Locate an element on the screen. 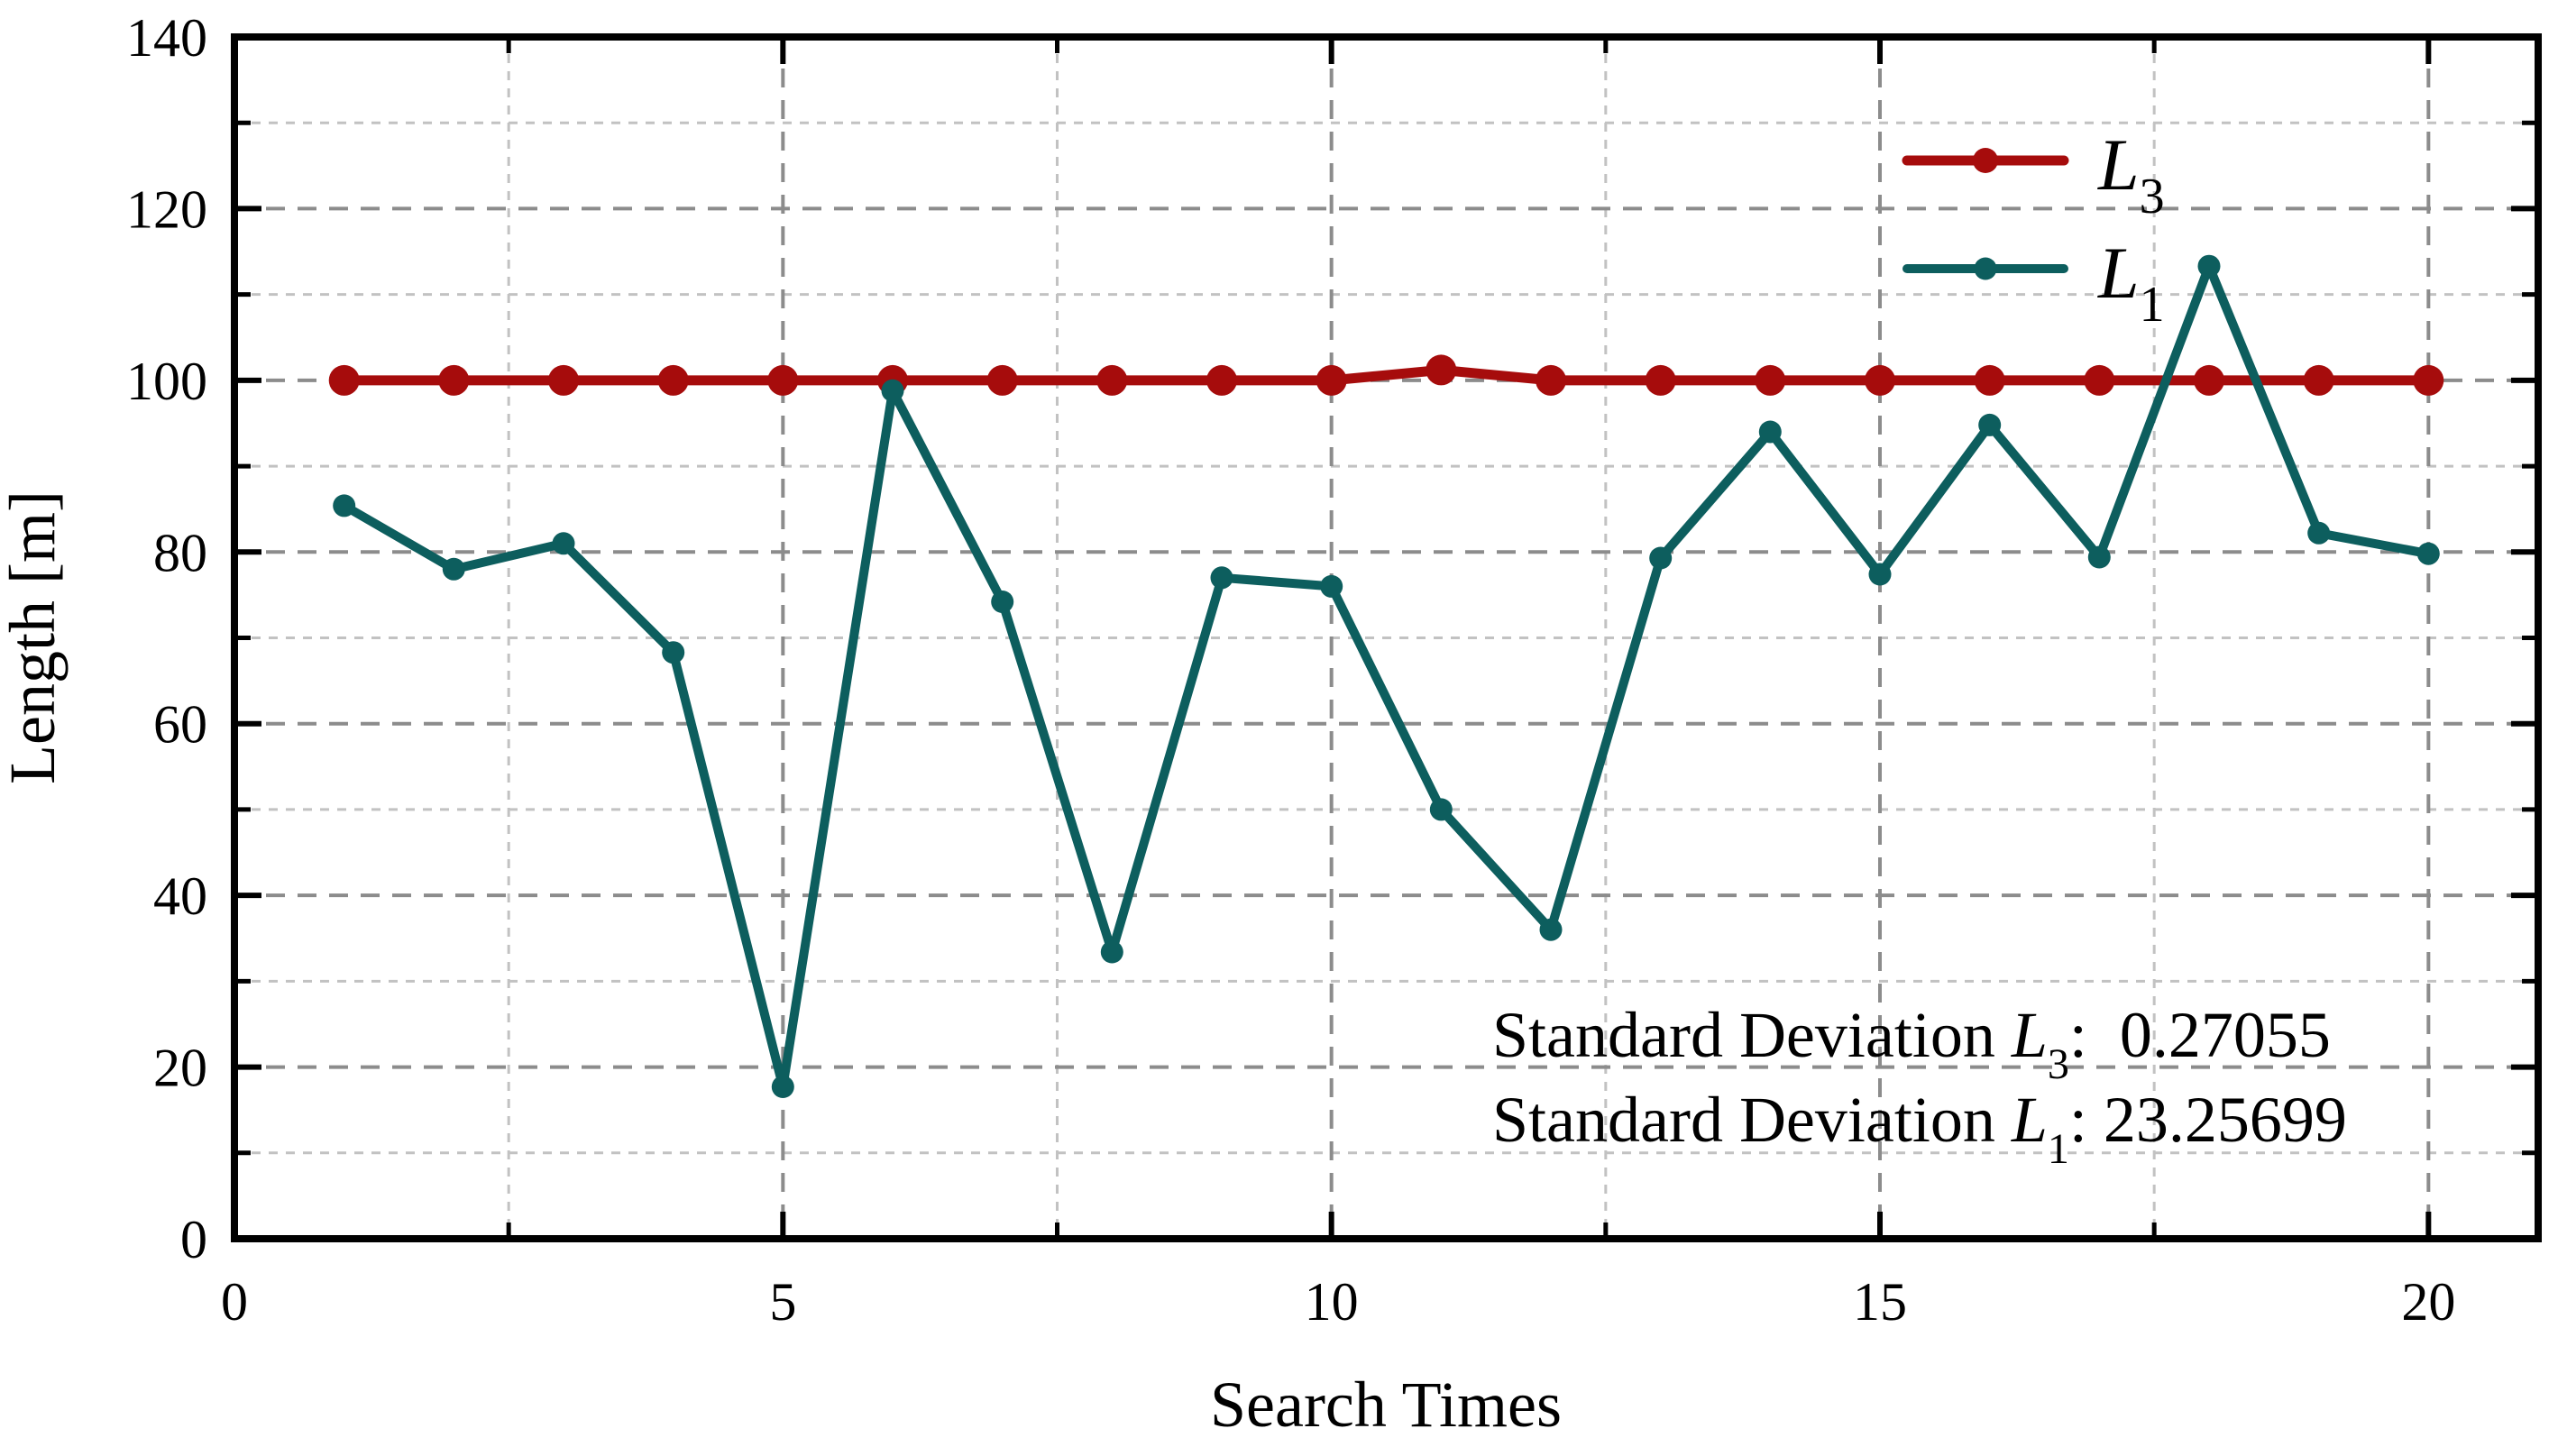 The height and width of the screenshot is (1456, 2558). legend-marker-L1 is located at coordinates (1985, 268).